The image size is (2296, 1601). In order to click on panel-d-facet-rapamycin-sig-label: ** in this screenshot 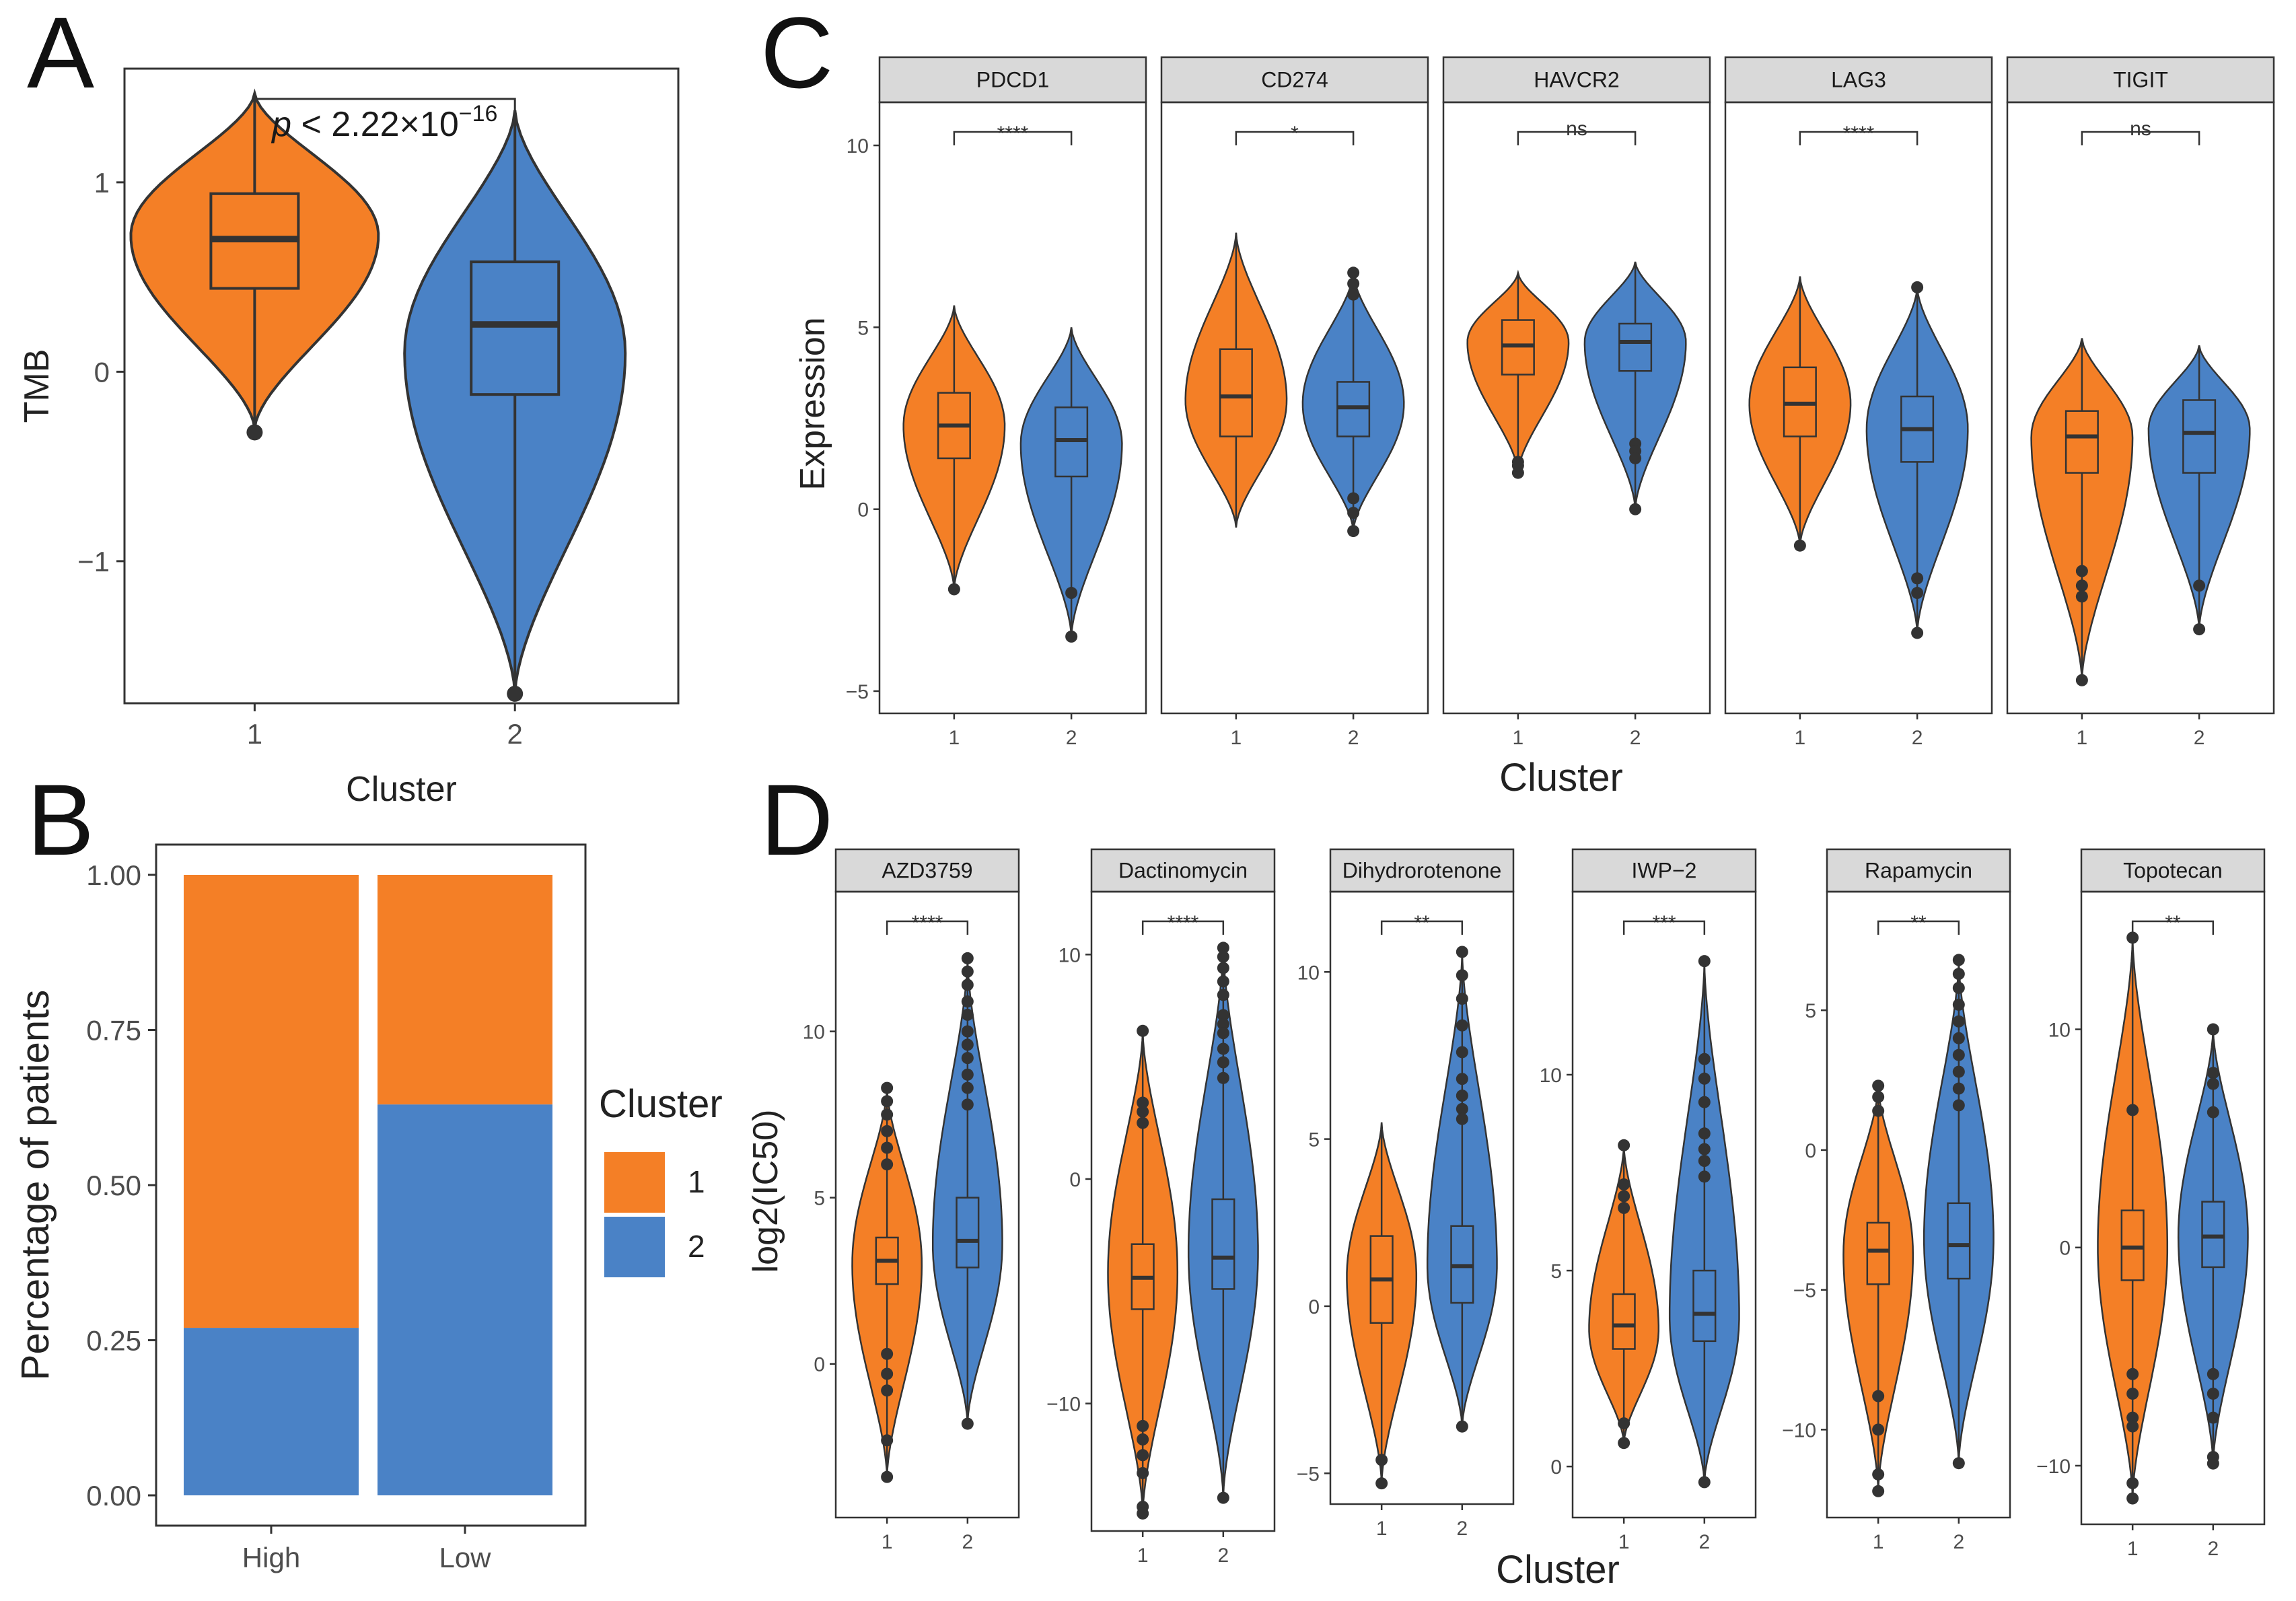, I will do `click(1918, 923)`.